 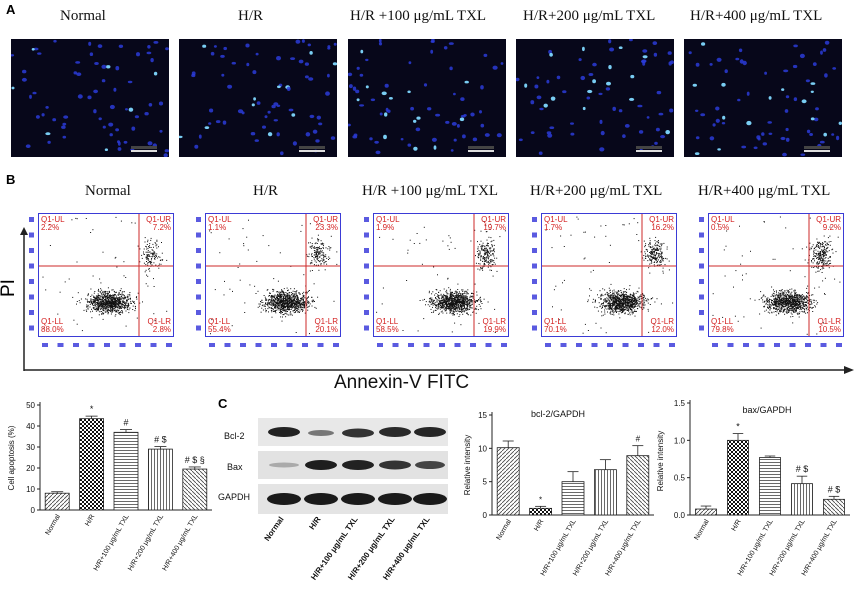 I want to click on pi-axis-label: PI, so click(x=9, y=288).